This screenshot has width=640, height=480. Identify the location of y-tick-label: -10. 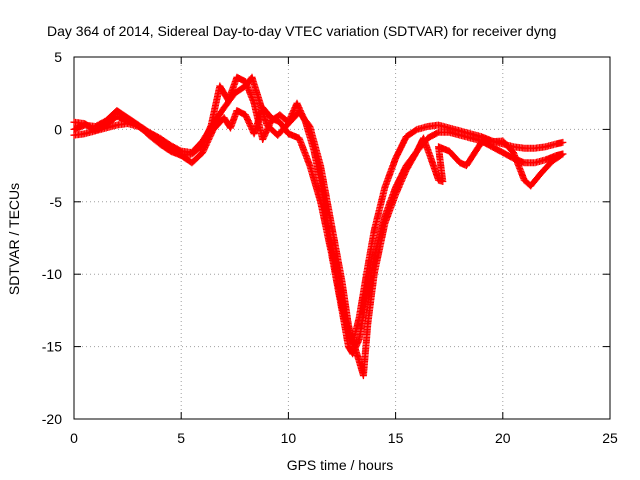
(52, 274).